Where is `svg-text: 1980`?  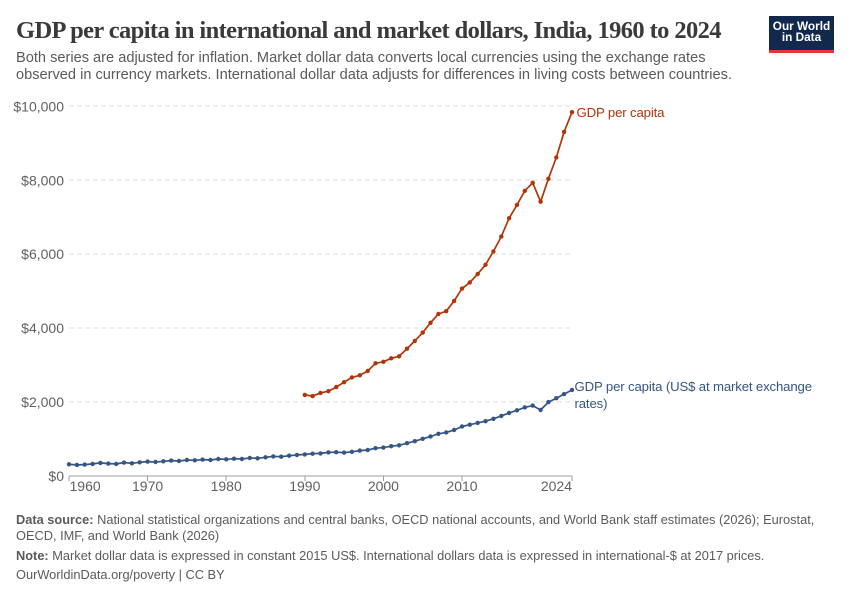
svg-text: 1980 is located at coordinates (226, 486).